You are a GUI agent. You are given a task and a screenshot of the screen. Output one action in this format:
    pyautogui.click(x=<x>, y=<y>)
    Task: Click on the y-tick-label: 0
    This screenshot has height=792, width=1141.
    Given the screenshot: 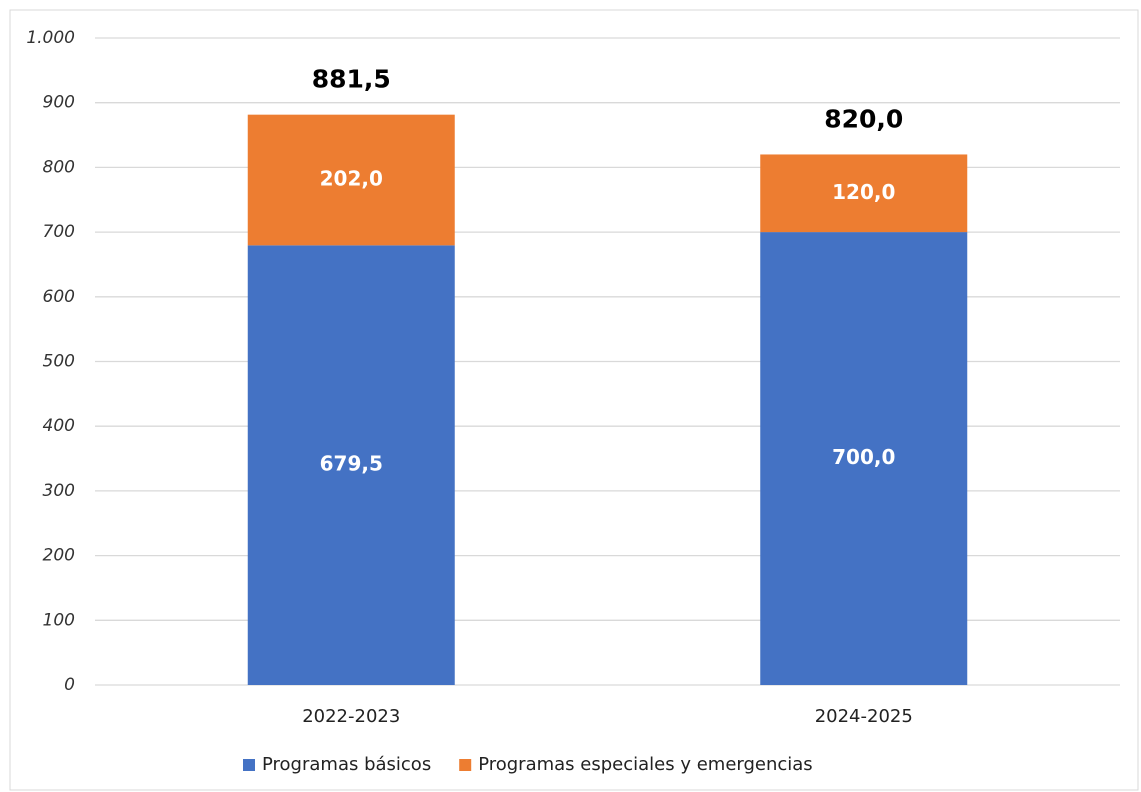 What is the action you would take?
    pyautogui.click(x=69, y=685)
    